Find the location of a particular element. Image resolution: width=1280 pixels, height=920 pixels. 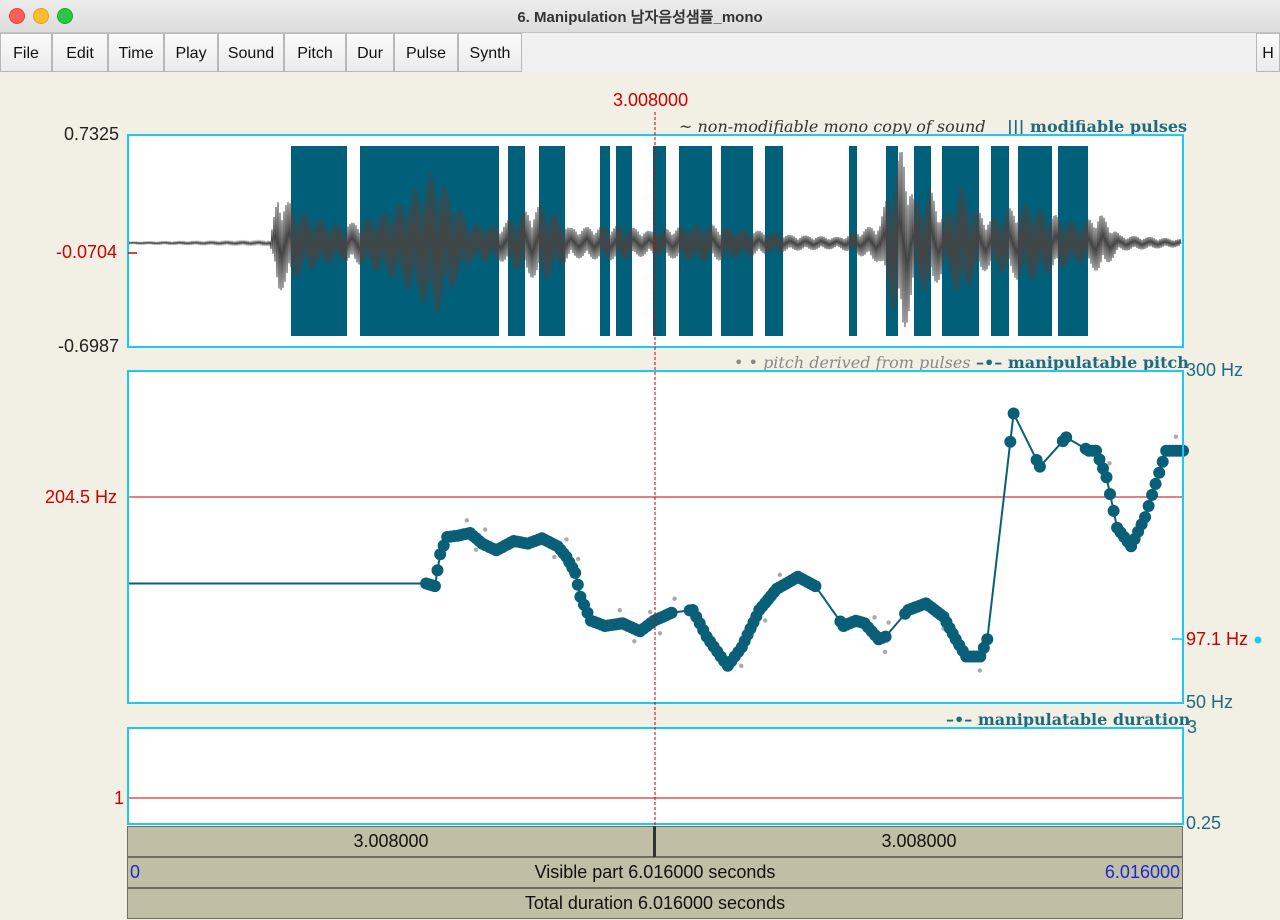

menu-help: H is located at coordinates (1268, 52).